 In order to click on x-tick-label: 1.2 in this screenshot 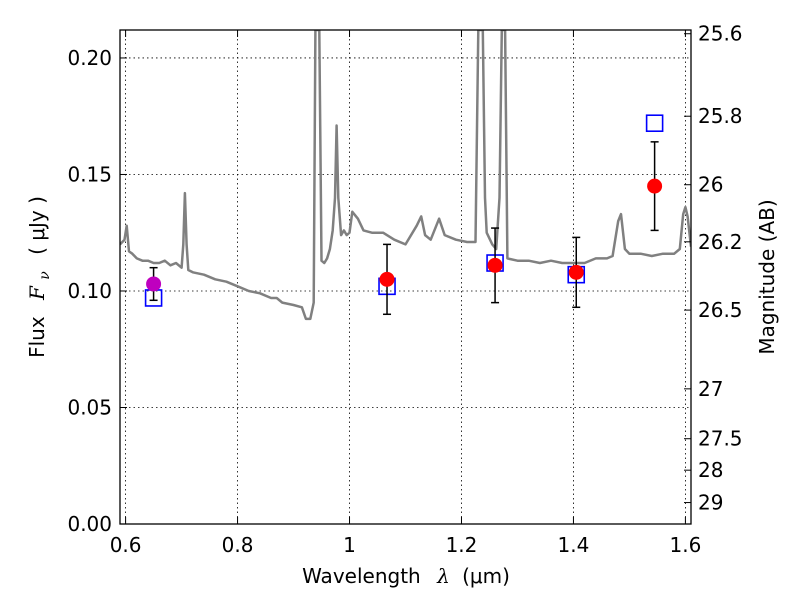, I will do `click(462, 545)`.